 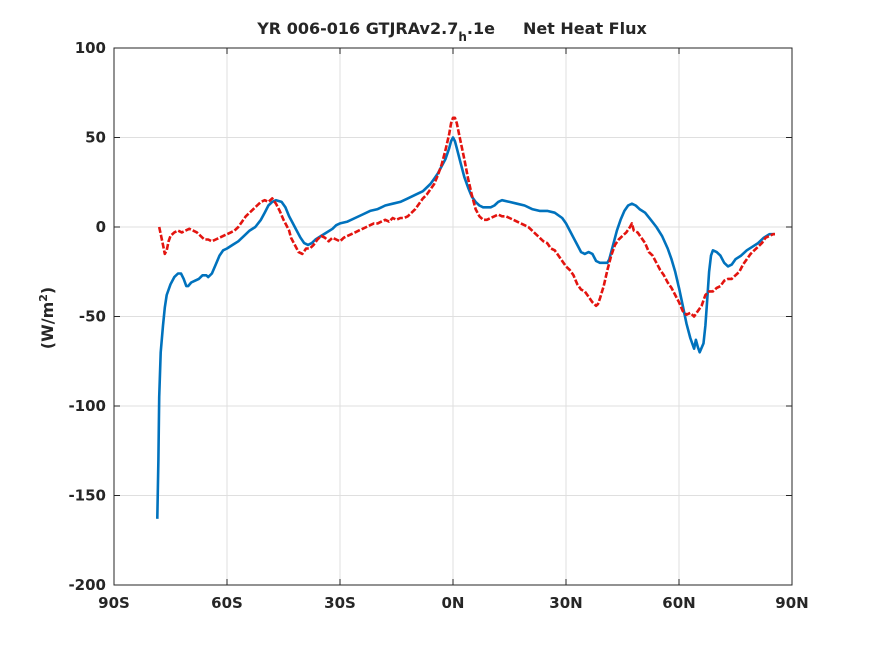 What do you see at coordinates (87, 496) in the screenshot?
I see `y-tick-label: -150` at bounding box center [87, 496].